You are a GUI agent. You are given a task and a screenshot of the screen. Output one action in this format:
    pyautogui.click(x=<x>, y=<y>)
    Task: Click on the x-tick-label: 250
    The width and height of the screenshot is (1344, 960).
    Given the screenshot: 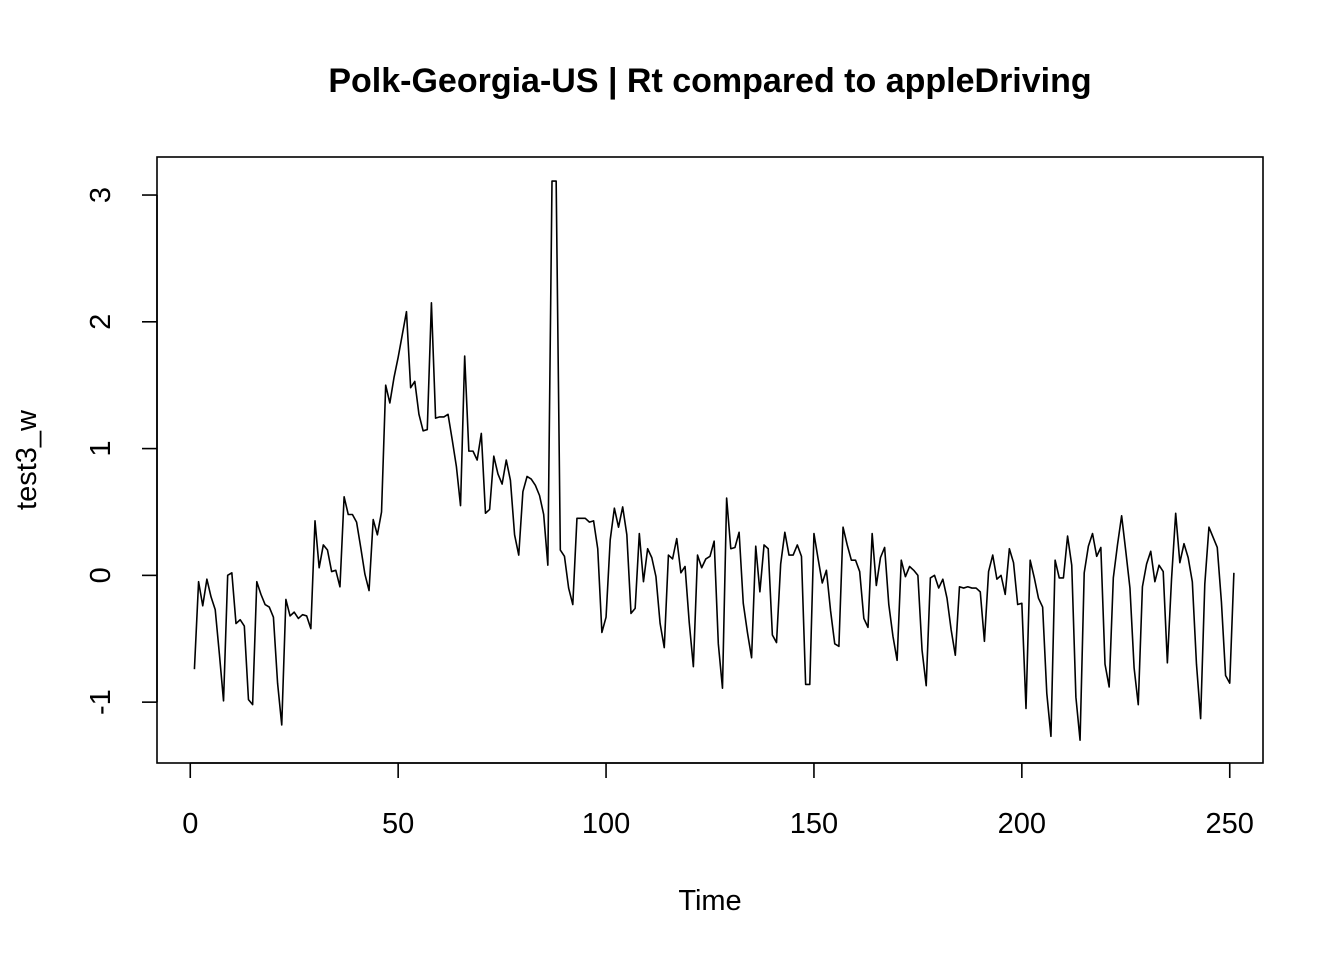 What is the action you would take?
    pyautogui.click(x=1230, y=824)
    